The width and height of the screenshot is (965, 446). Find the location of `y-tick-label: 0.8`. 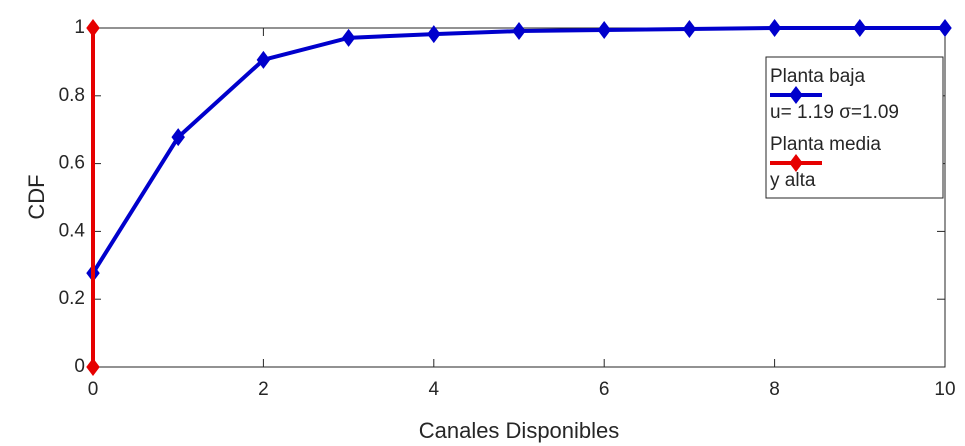

y-tick-label: 0.8 is located at coordinates (72, 95).